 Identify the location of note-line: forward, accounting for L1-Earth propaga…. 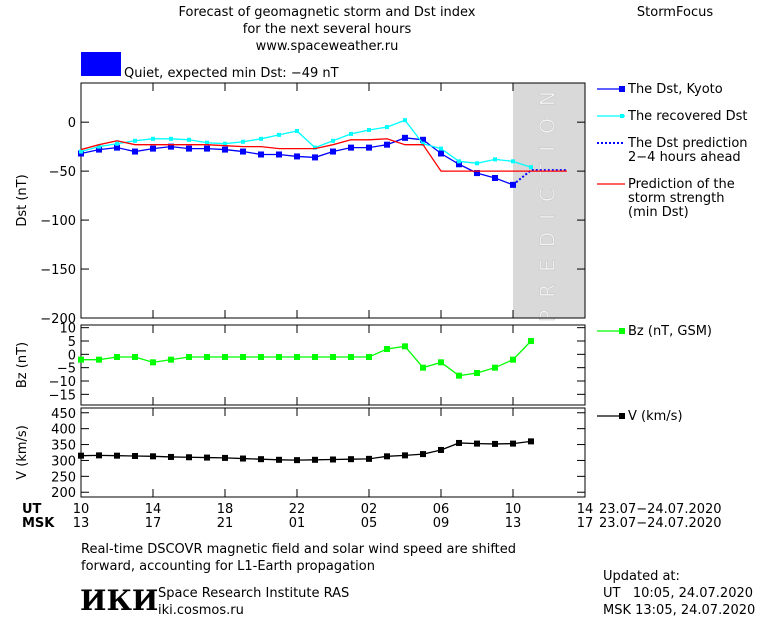
(228, 566).